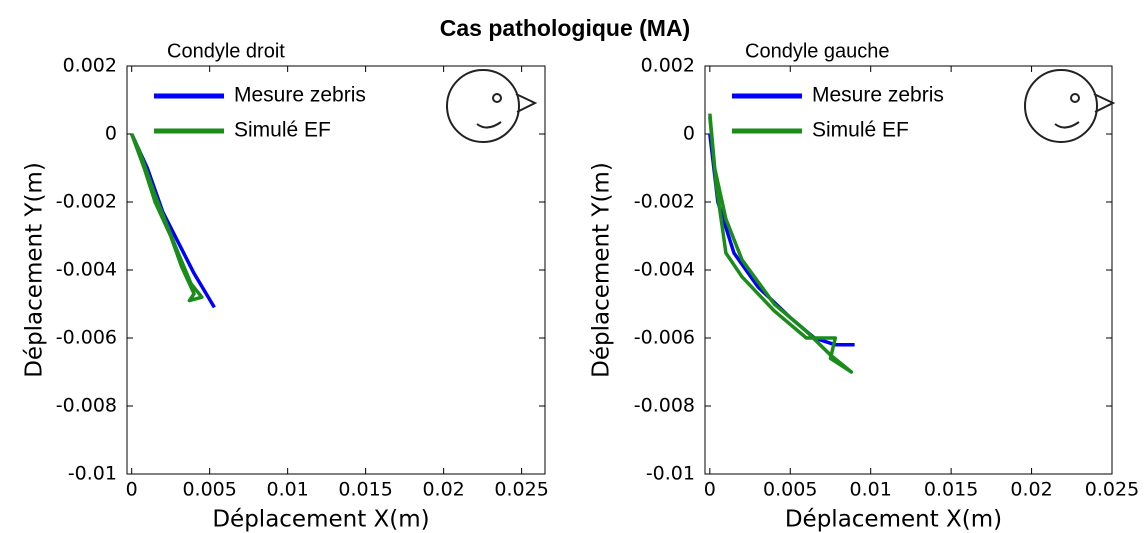  What do you see at coordinates (226, 51) in the screenshot?
I see `subplot-title: Condyle droit` at bounding box center [226, 51].